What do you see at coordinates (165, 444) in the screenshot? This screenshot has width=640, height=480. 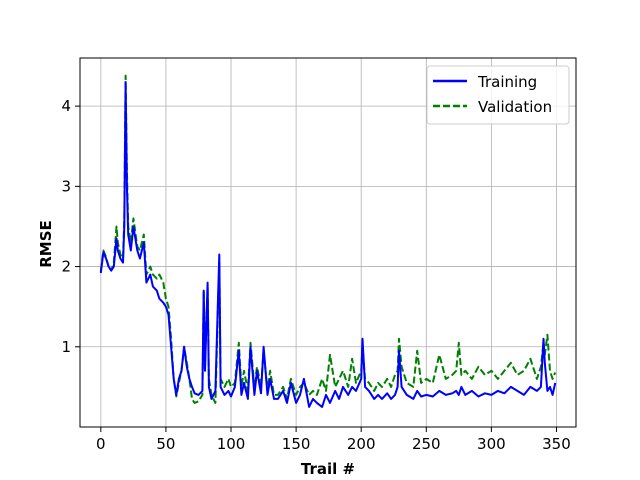 I see `x-tick-label: 50` at bounding box center [165, 444].